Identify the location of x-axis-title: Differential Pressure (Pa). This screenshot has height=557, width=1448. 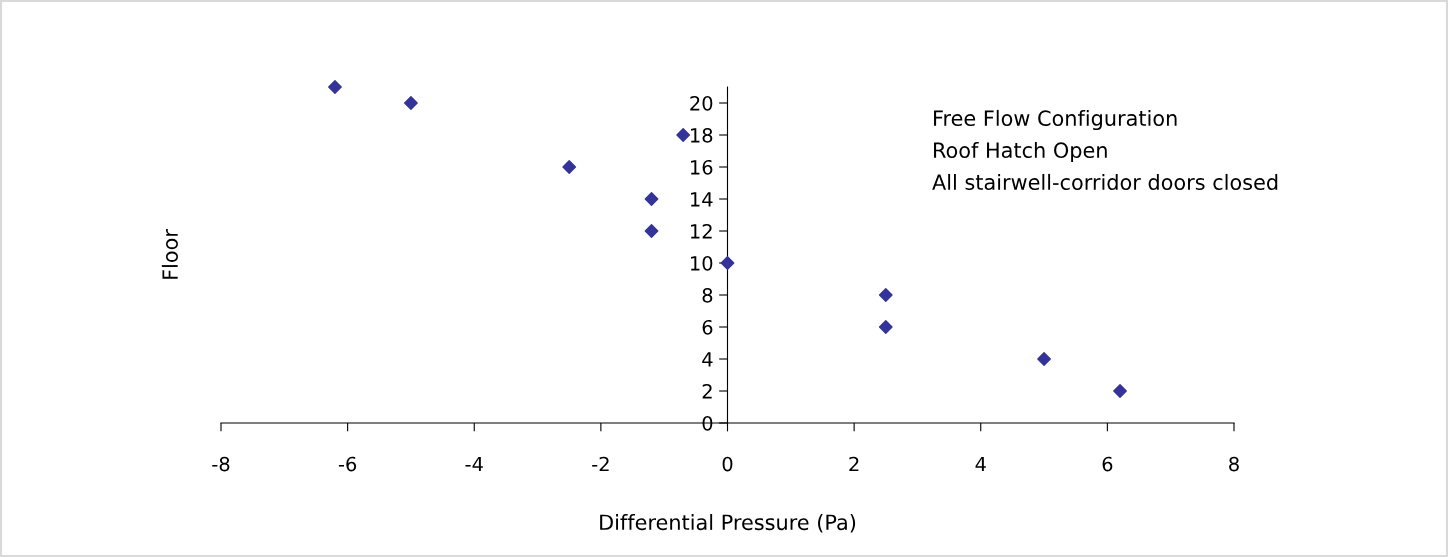
(728, 523).